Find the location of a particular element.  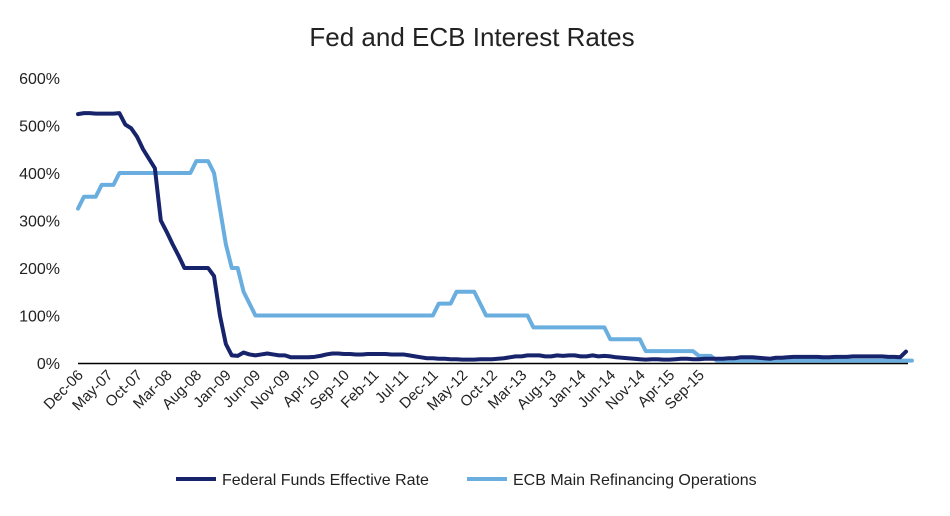

legend-label-fed: Federal Funds Effective Rate is located at coordinates (325, 480).